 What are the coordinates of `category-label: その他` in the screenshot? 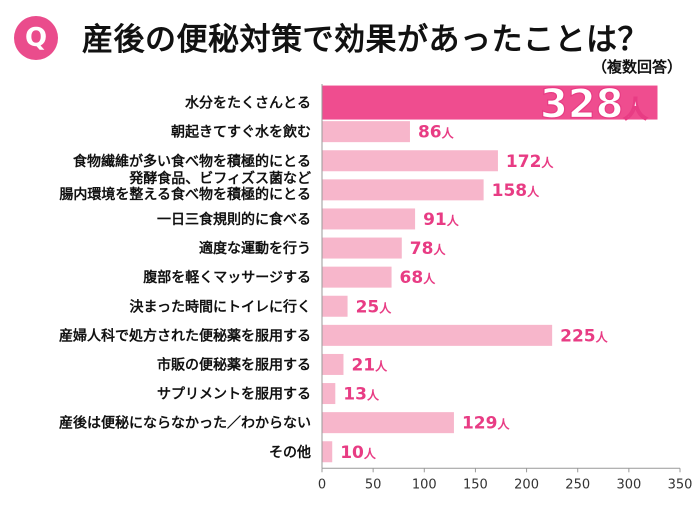 It's located at (290, 452).